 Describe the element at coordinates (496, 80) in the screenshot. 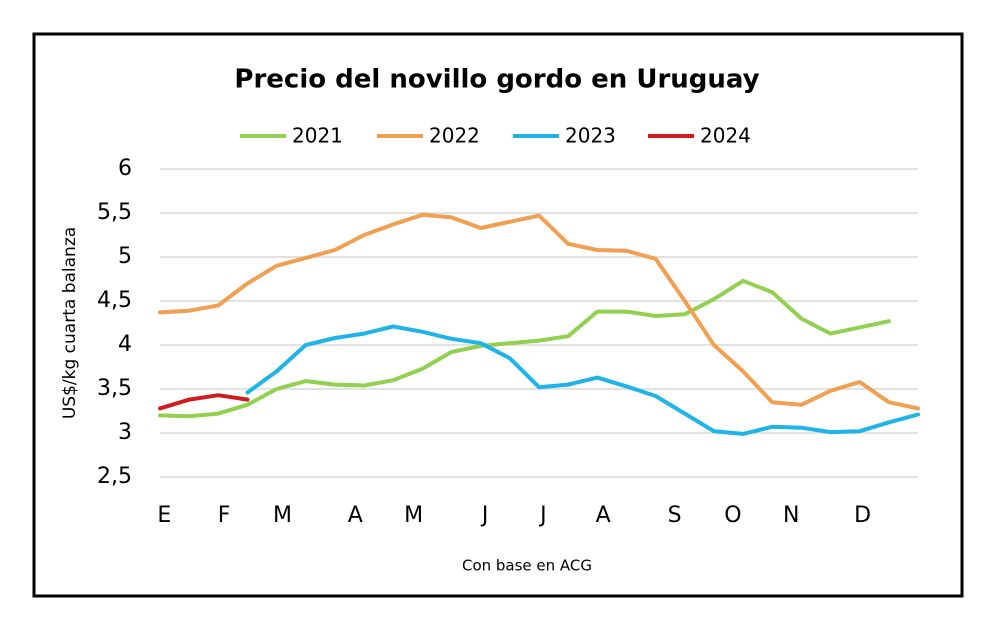

I see `chart-title: Precio del novillo gordo en Uruguay` at that location.